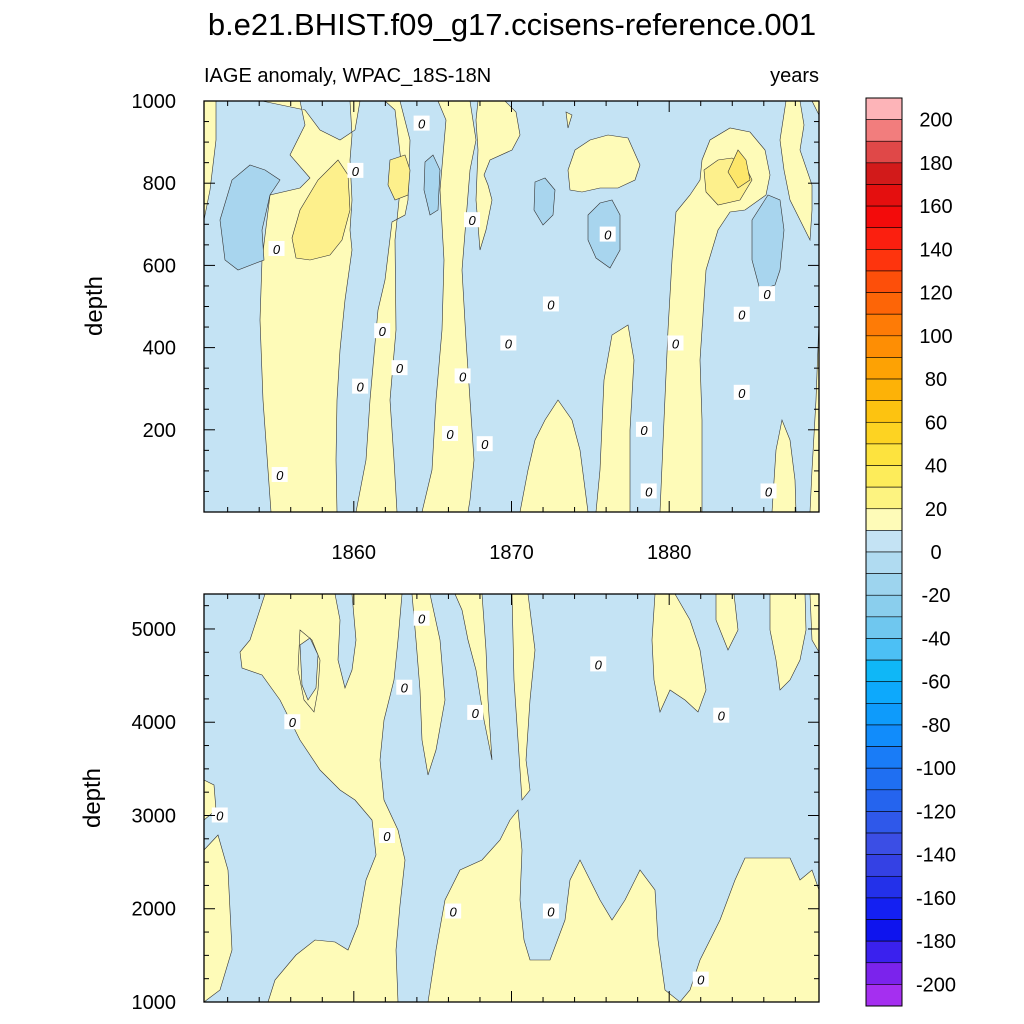 The height and width of the screenshot is (1024, 1024). Describe the element at coordinates (884, 552) in the screenshot. I see `colorbar-frame` at that location.